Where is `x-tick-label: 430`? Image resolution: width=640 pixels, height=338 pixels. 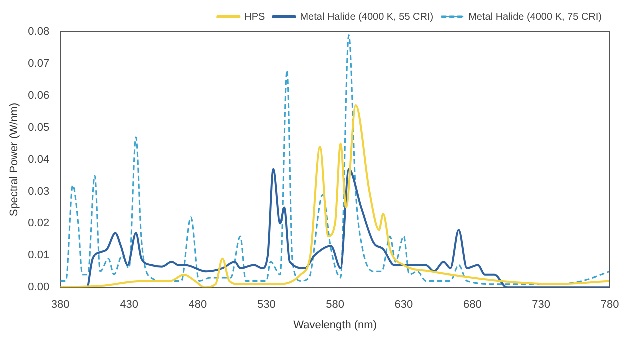
x-tick-label: 430 is located at coordinates (129, 305).